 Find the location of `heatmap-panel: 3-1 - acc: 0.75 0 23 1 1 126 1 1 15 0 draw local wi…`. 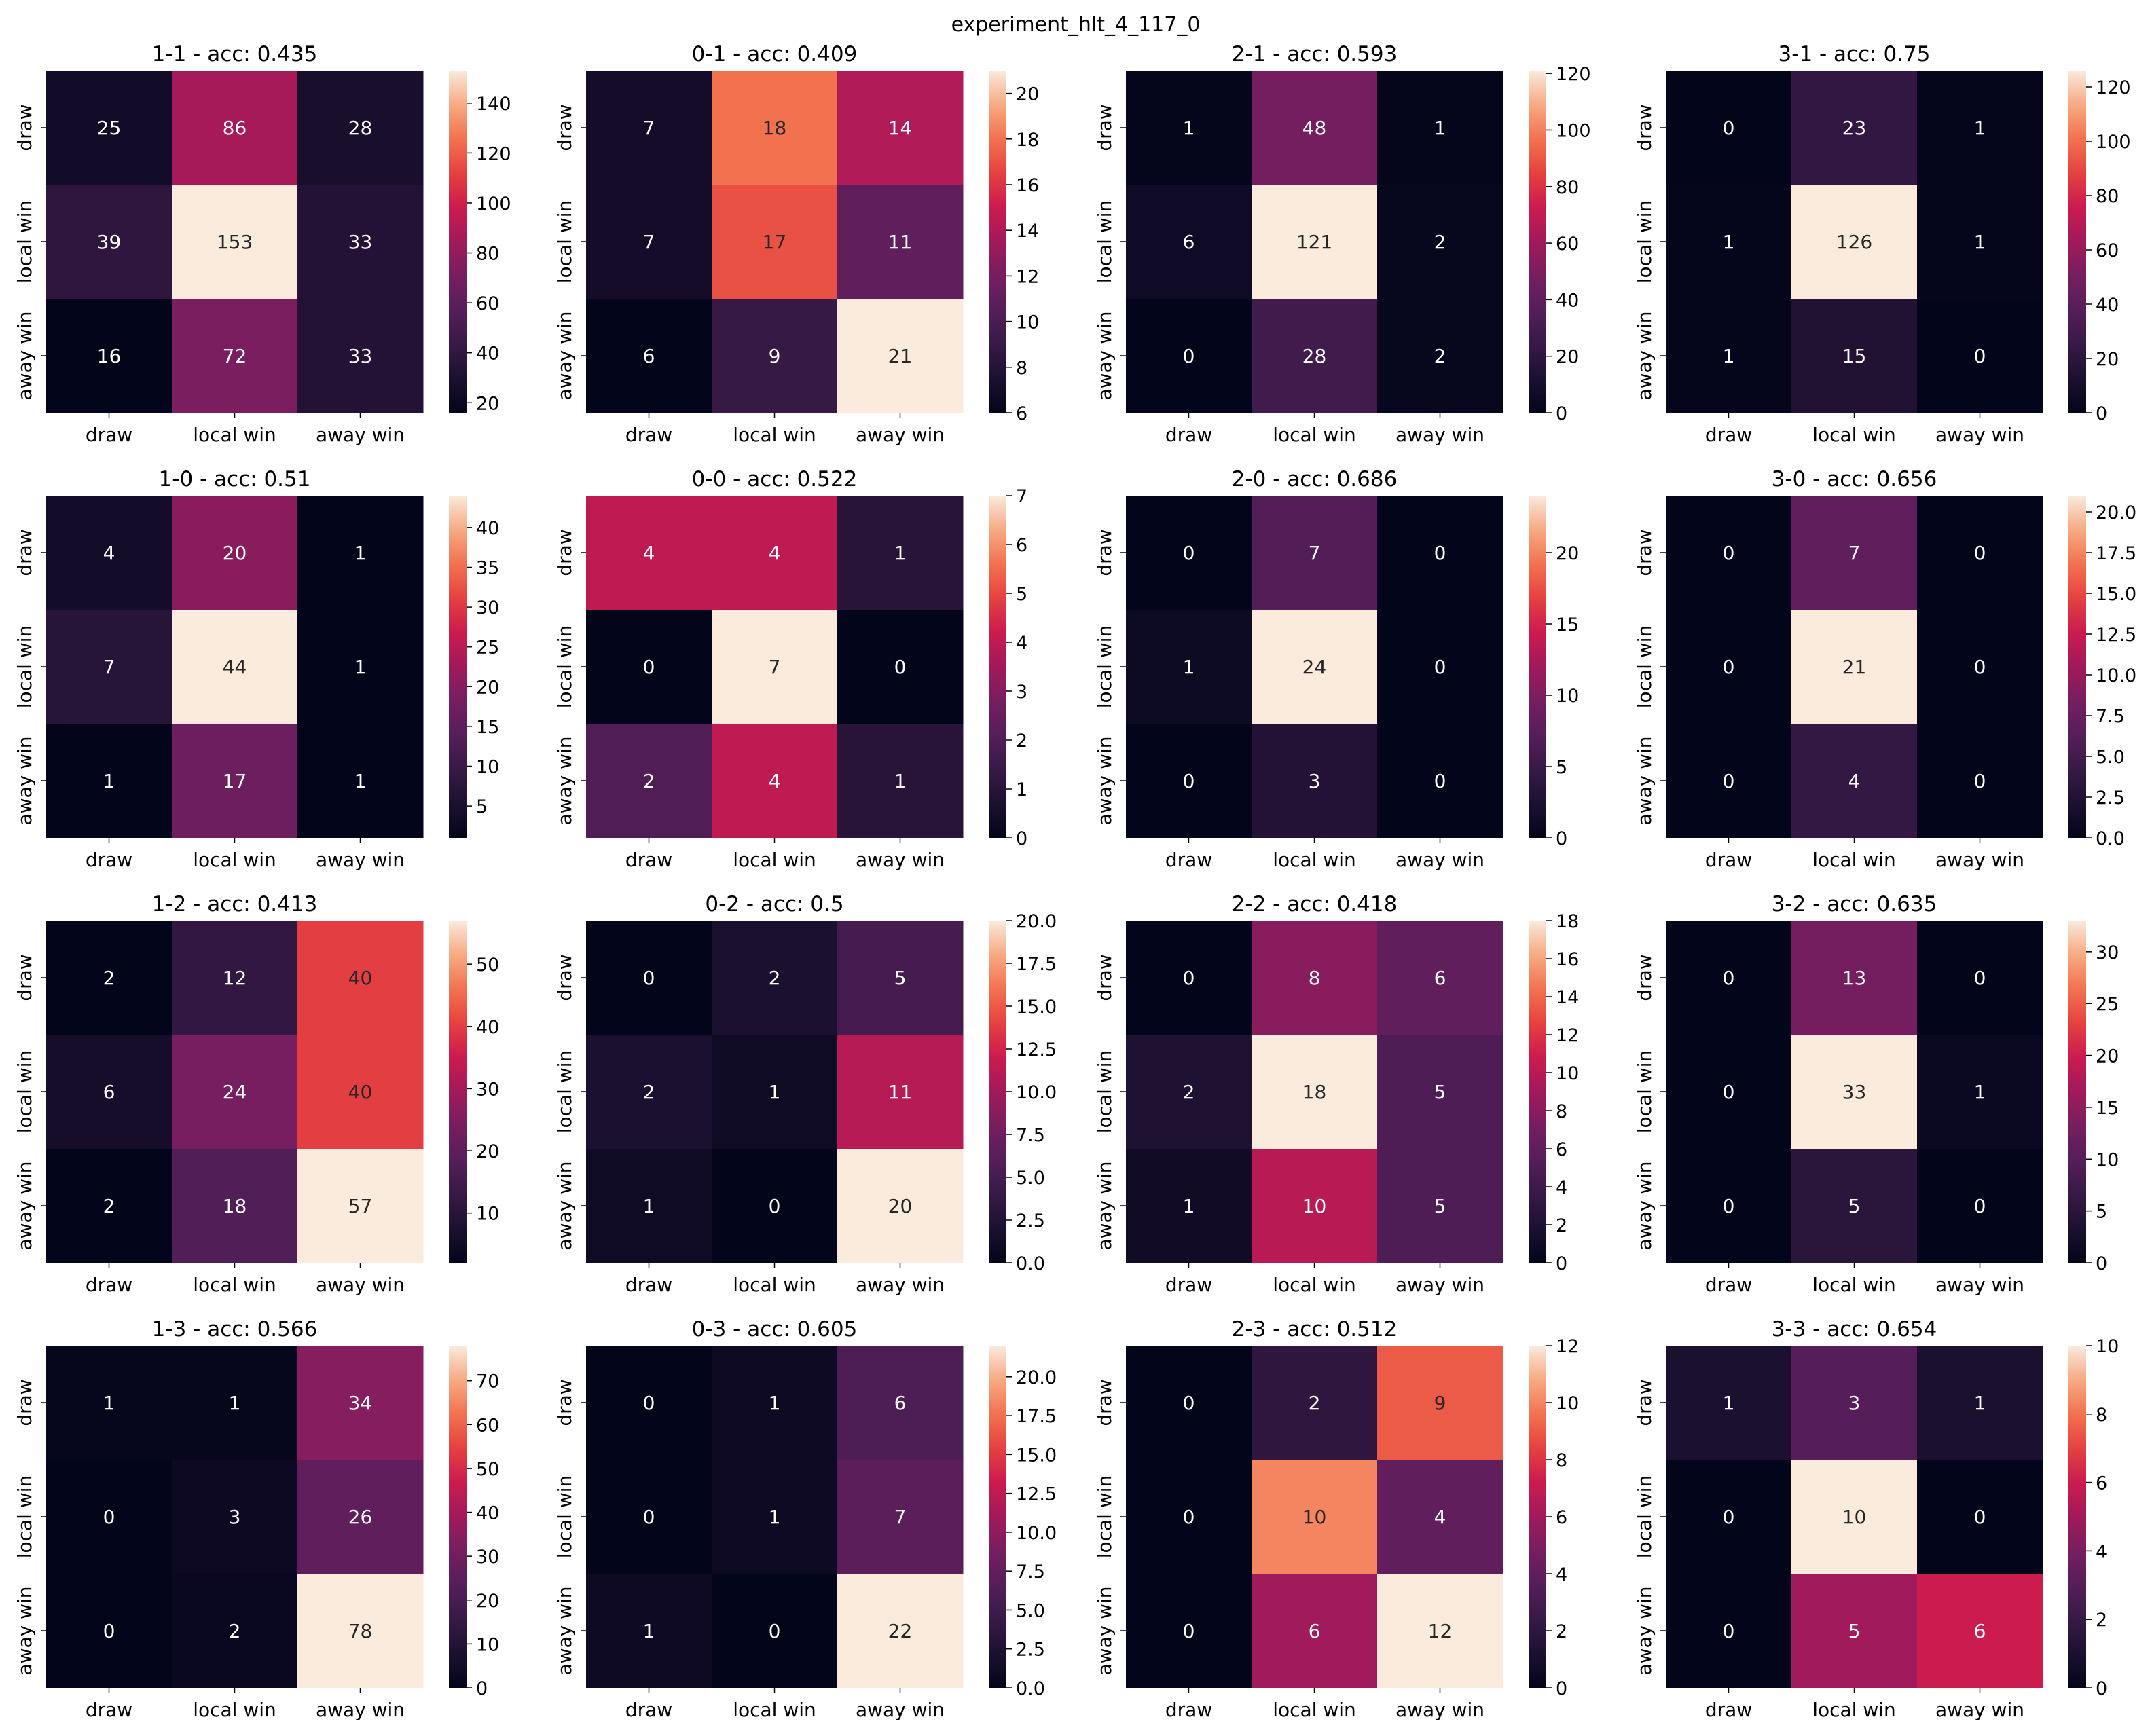

heatmap-panel: 3-1 - acc: 0.75 0 23 1 1 126 1 1 15 0 draw local wi… is located at coordinates (1882, 244).